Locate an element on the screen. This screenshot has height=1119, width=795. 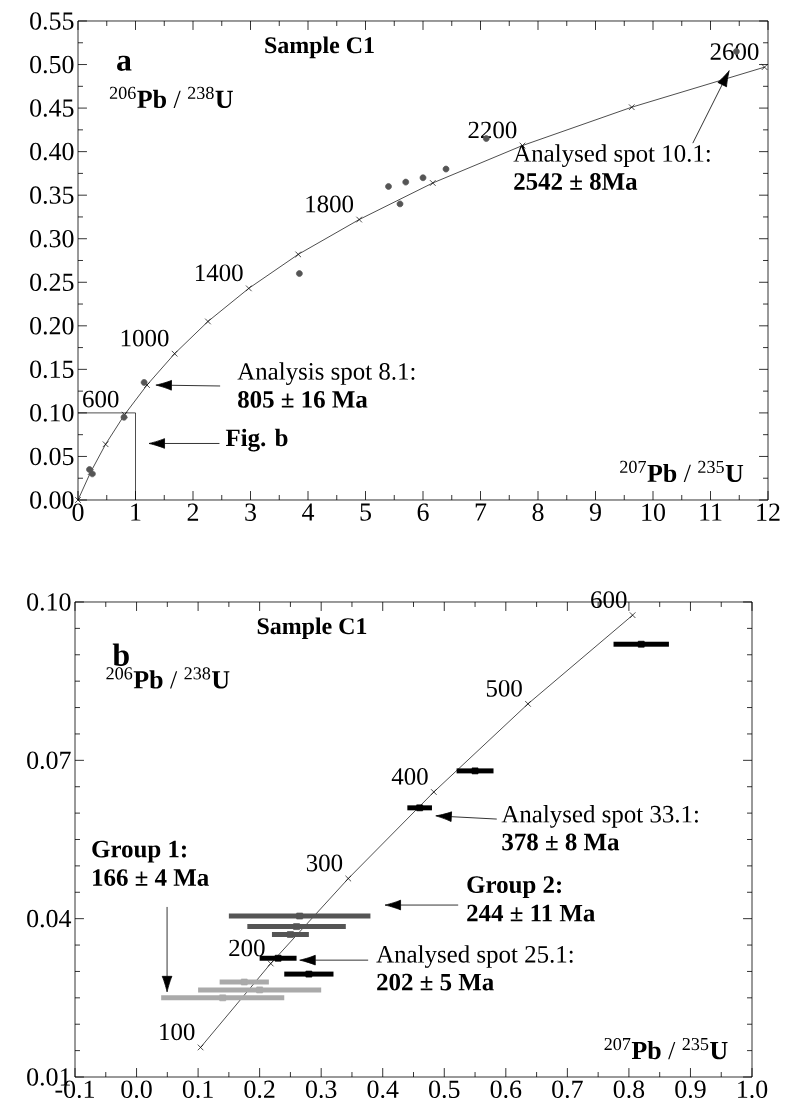
y-tick-label: 0.05 is located at coordinates (52, 456).